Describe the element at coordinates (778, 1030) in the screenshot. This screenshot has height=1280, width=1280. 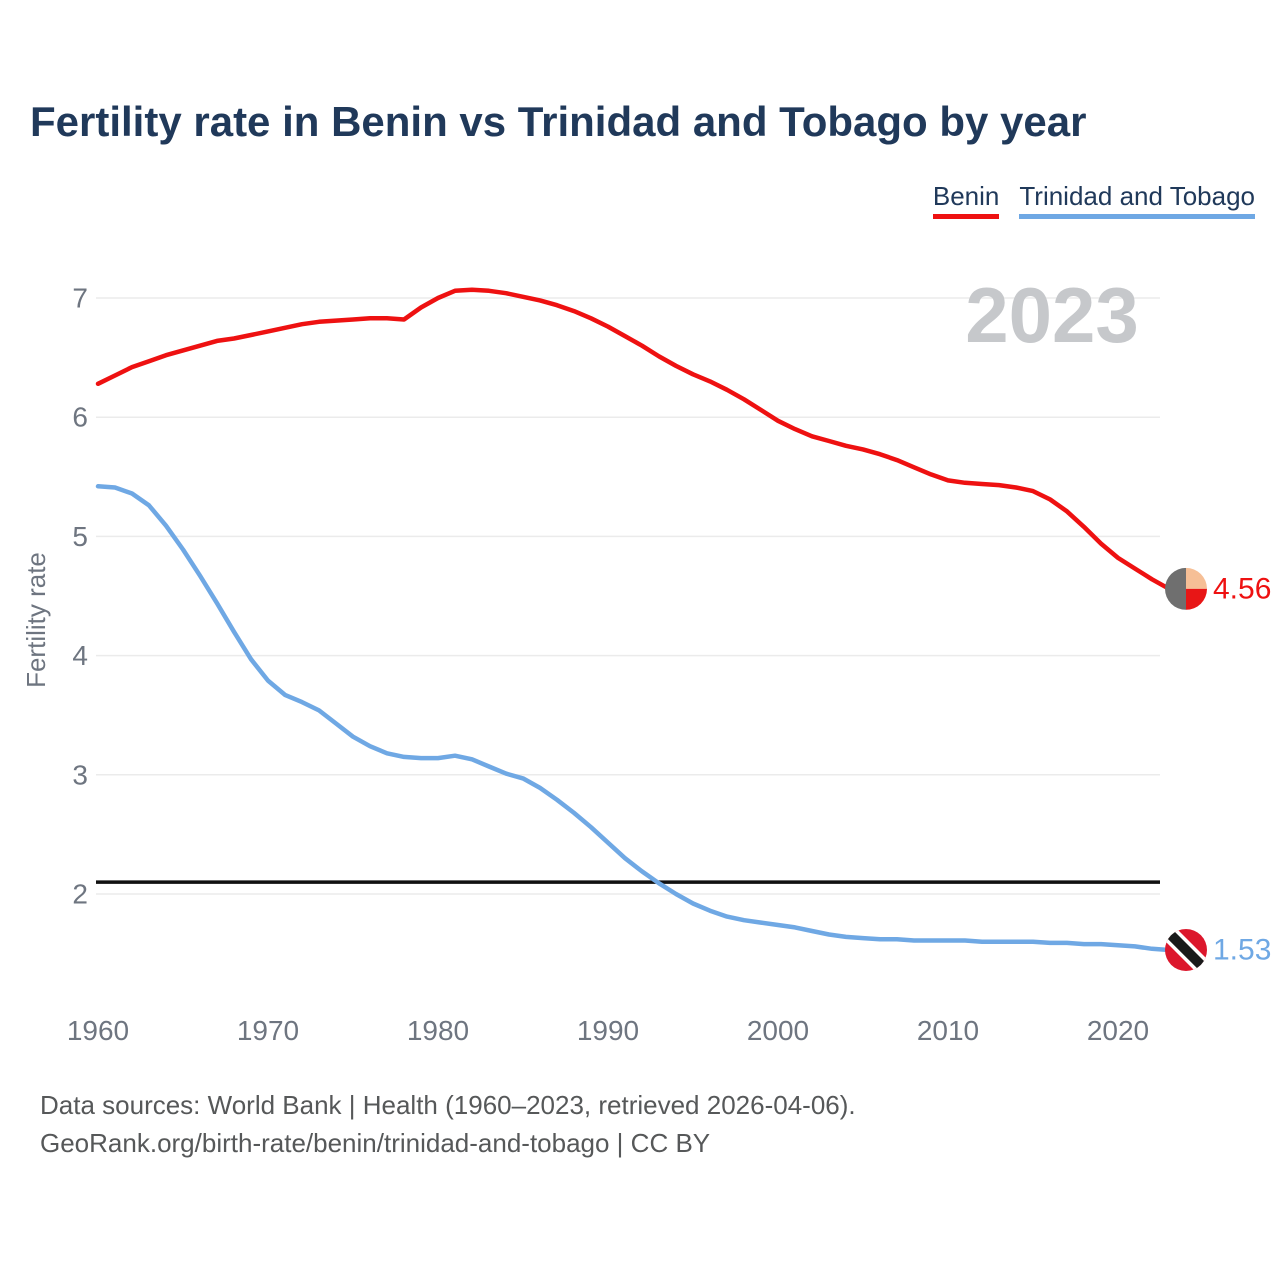
I see `x-tick-label-2000: 2000` at that location.